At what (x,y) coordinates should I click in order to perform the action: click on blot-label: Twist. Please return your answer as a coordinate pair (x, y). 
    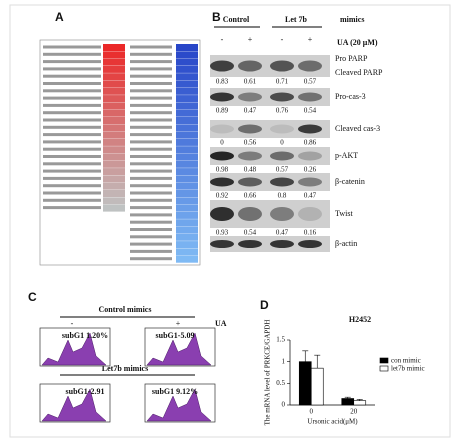
    Looking at the image, I should click on (344, 213).